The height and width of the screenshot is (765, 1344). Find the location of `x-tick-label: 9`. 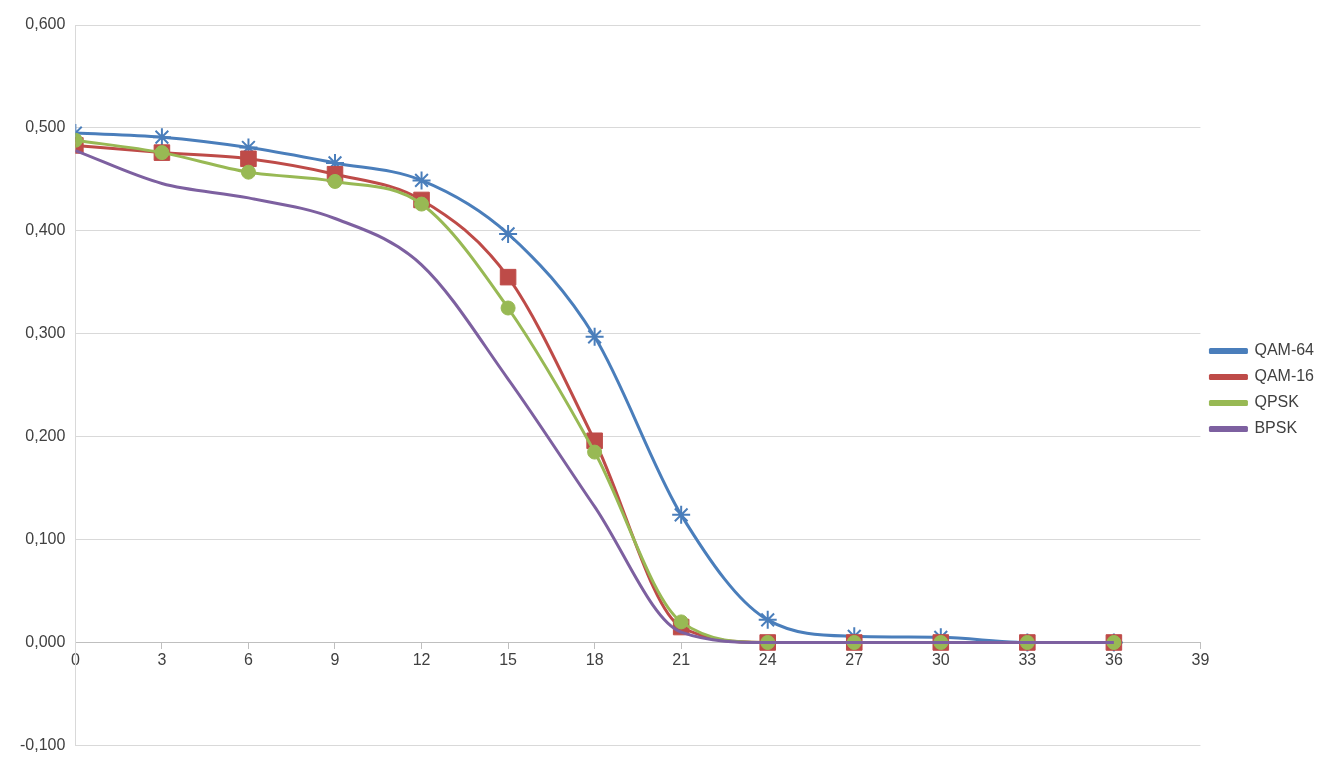

x-tick-label: 9 is located at coordinates (335, 660).